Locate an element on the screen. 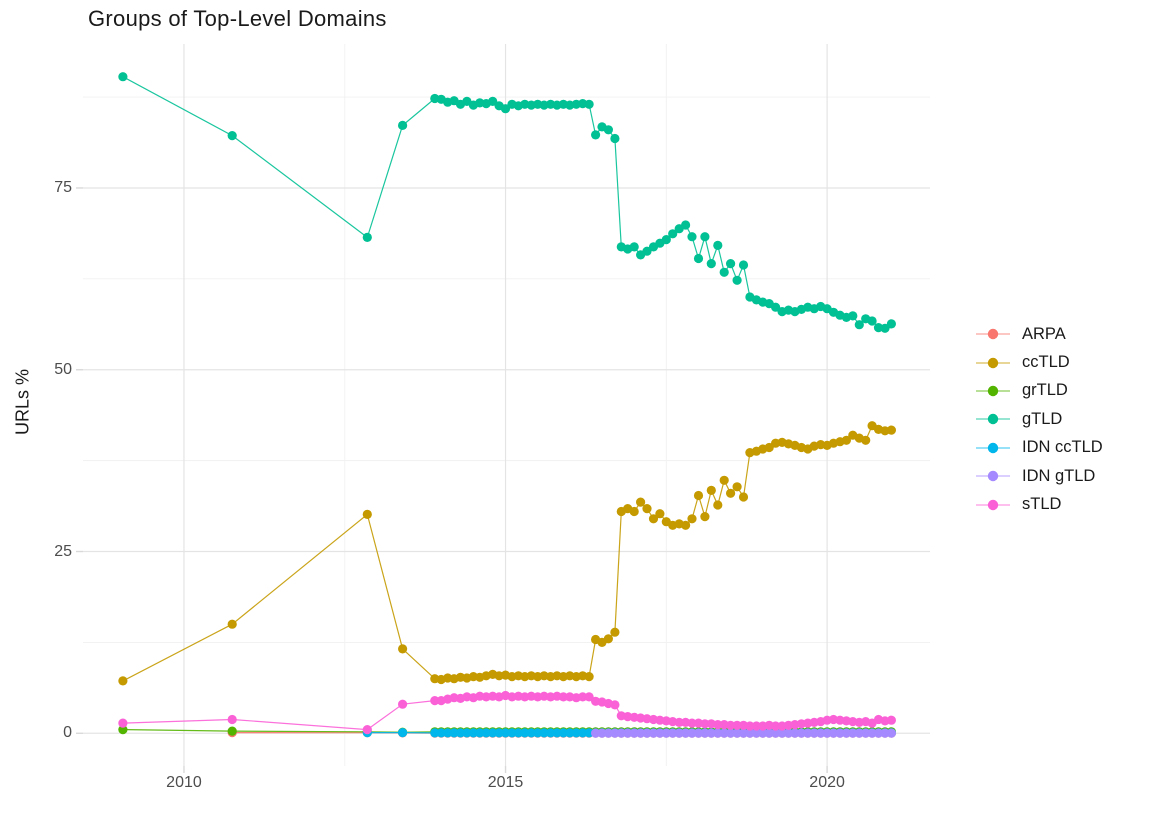 This screenshot has width=1164, height=827. y-axis-tick-labels: 0 25 50 75 is located at coordinates (36, 405).